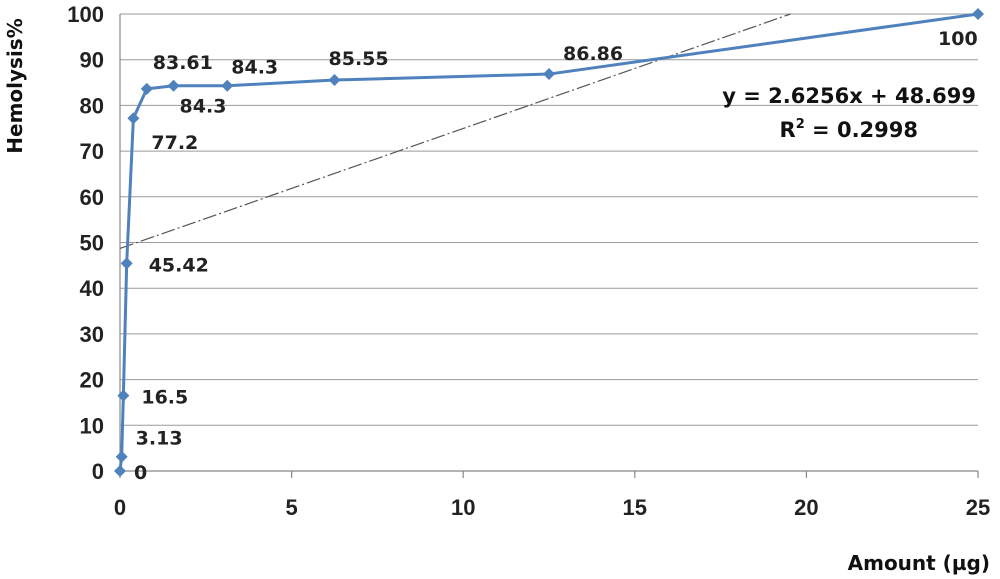  What do you see at coordinates (92, 425) in the screenshot?
I see `y-tick-label: 10` at bounding box center [92, 425].